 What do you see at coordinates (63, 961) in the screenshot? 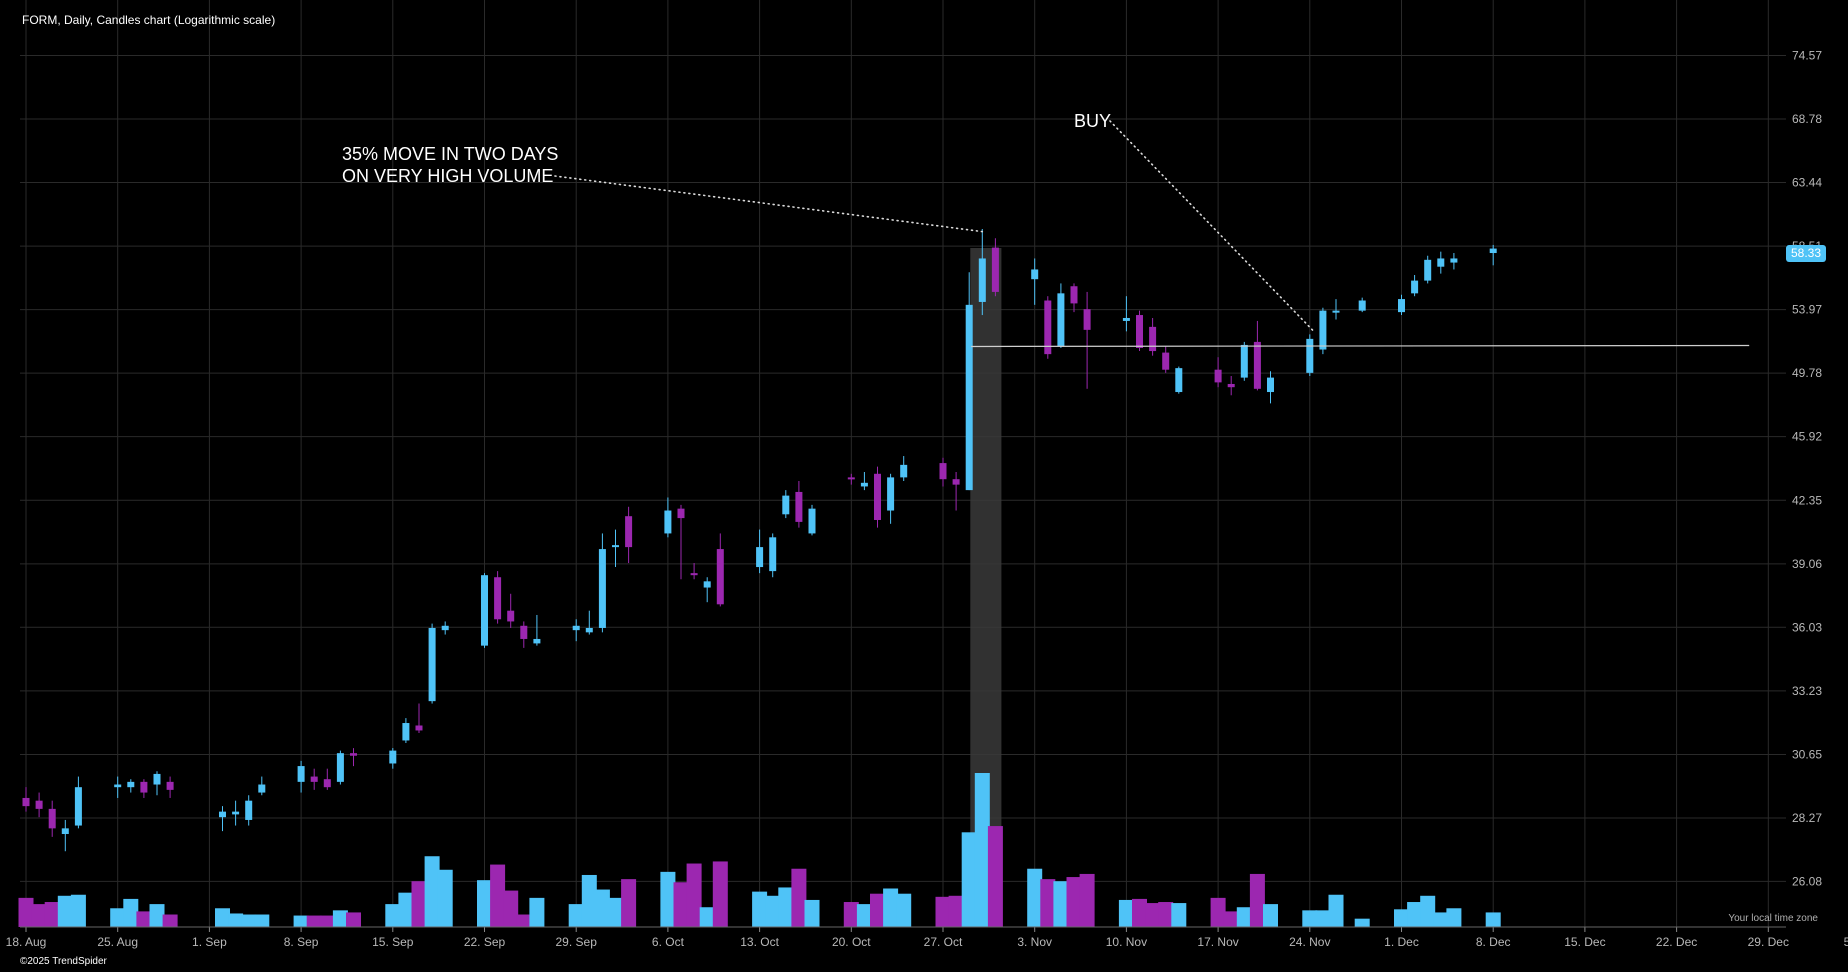
I see `copyright-text: ©2025 TrendSpider` at bounding box center [63, 961].